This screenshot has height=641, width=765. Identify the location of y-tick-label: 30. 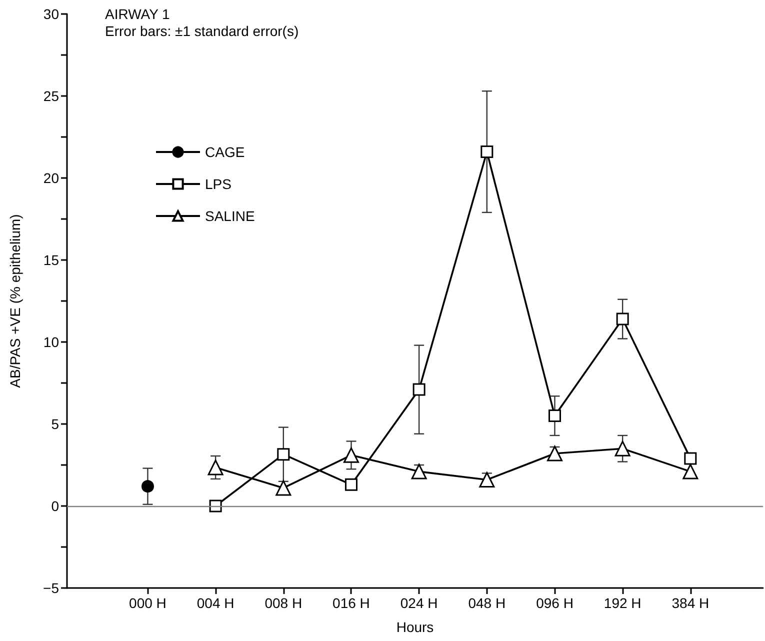
(51, 14).